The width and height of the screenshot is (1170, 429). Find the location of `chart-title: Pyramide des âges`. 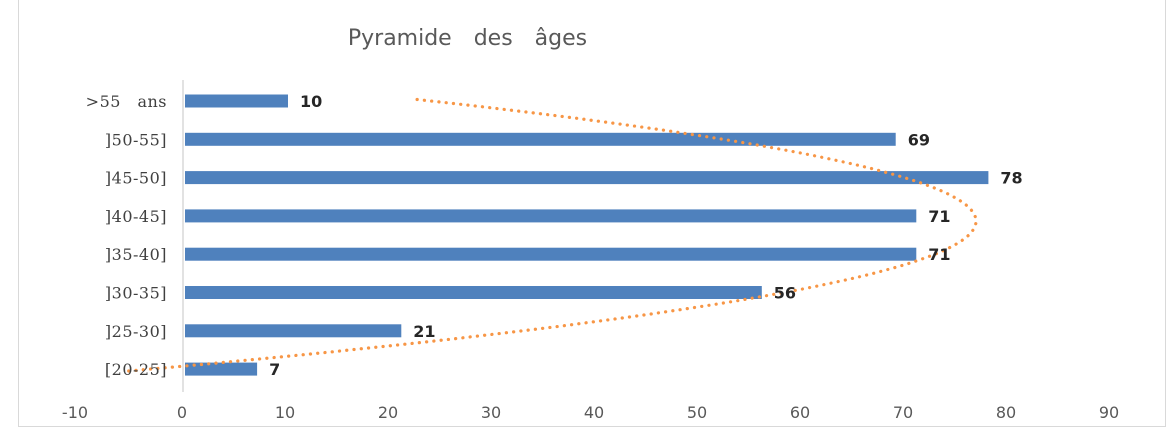

chart-title: Pyramide des âges is located at coordinates (467, 38).